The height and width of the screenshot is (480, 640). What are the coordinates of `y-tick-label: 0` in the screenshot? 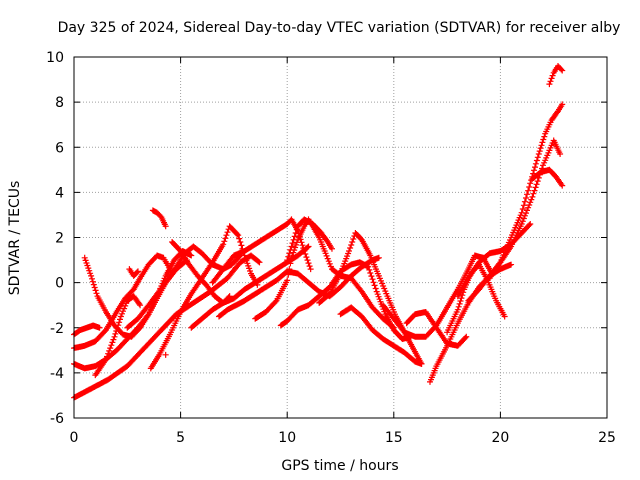 It's located at (59, 284).